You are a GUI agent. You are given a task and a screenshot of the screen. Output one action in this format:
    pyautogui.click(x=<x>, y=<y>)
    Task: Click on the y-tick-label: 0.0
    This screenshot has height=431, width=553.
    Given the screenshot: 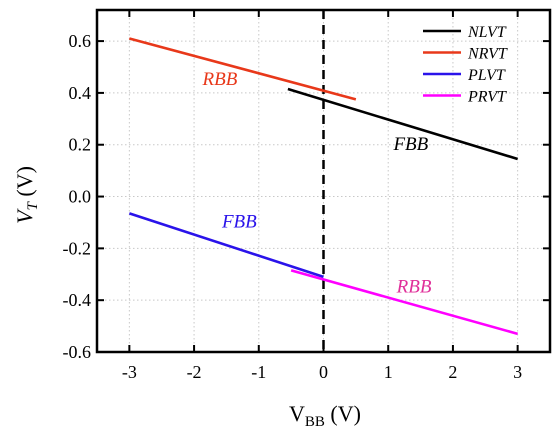 What is the action you would take?
    pyautogui.click(x=80, y=197)
    